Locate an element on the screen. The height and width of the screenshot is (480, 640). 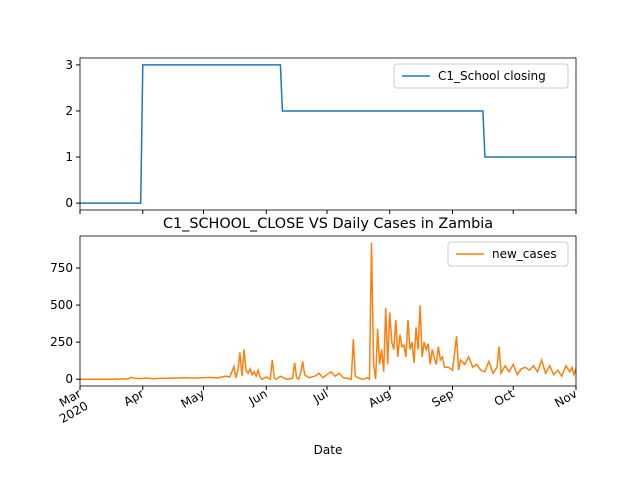
y-tick-label: 250 is located at coordinates (61, 342).